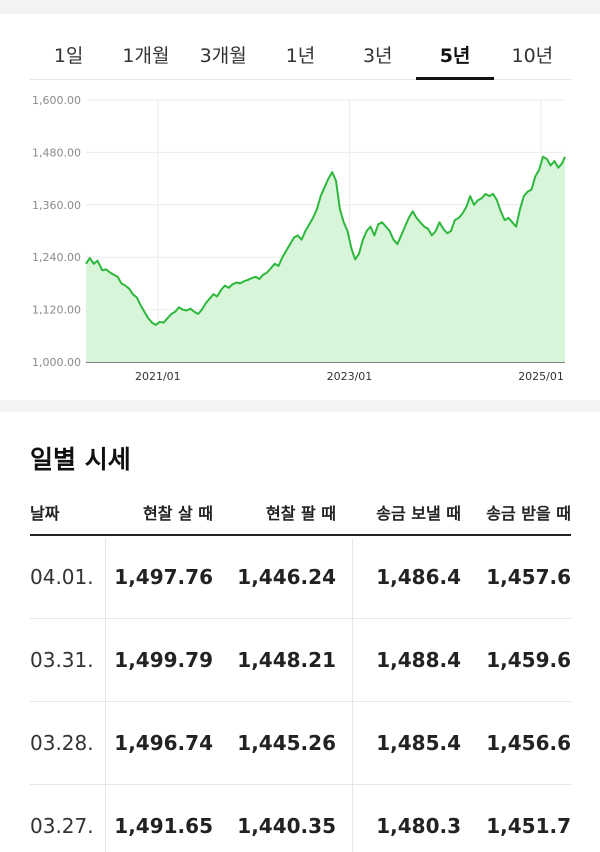 The width and height of the screenshot is (600, 852). Describe the element at coordinates (455, 58) in the screenshot. I see `tab-5y: 5년` at that location.